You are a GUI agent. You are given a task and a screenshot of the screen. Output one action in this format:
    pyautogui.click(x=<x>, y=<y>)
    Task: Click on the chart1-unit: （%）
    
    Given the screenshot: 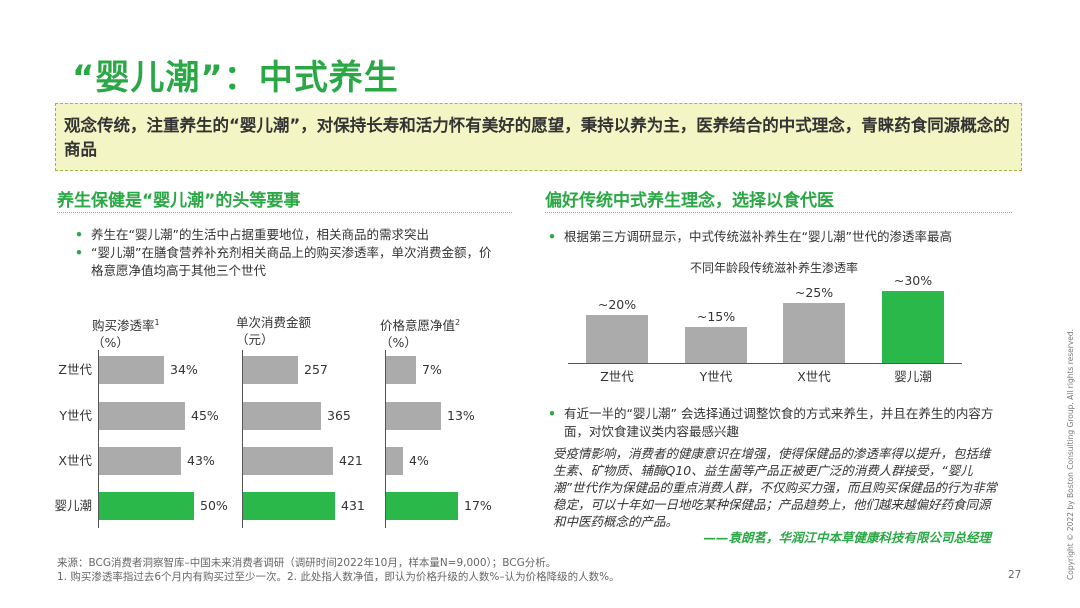 What is the action you would take?
    pyautogui.click(x=110, y=343)
    